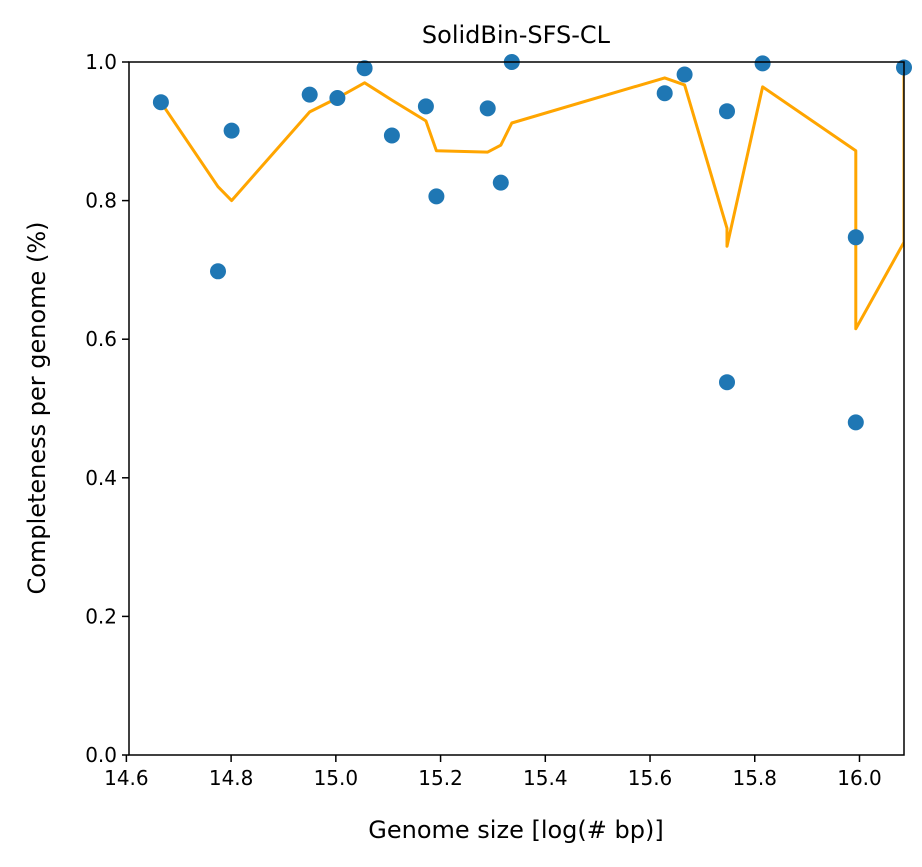 This screenshot has height=867, width=922. What do you see at coordinates (101, 755) in the screenshot?
I see `y-tick-label: 0.0` at bounding box center [101, 755].